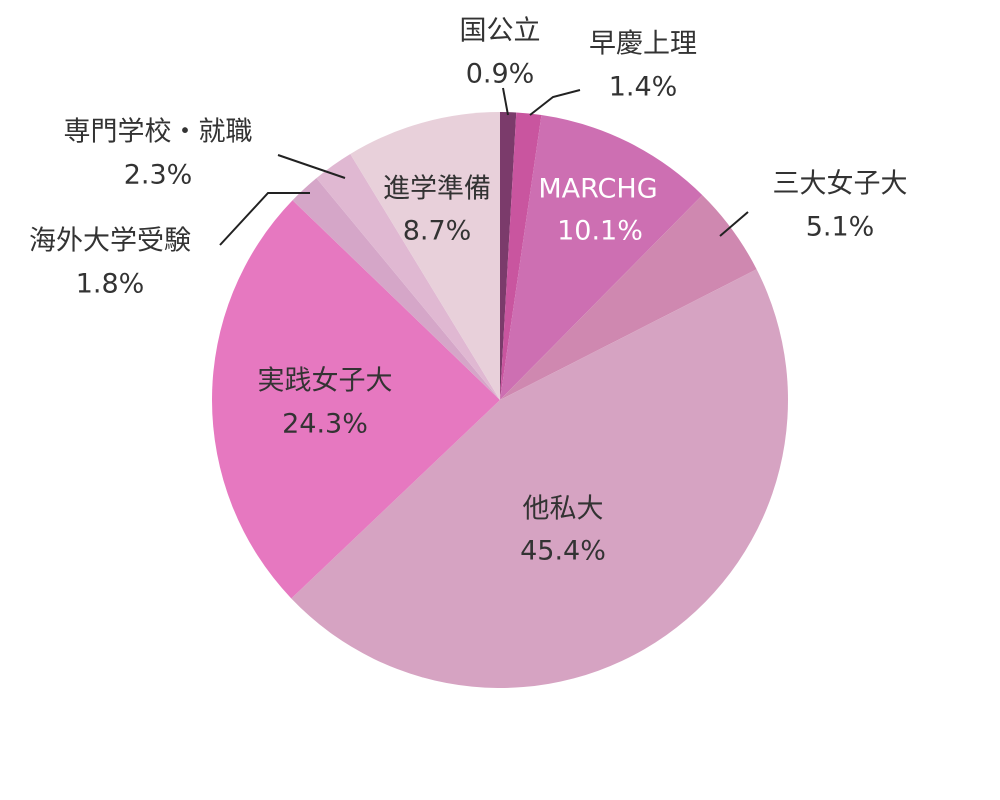 This screenshot has width=1000, height=800. I want to click on slice-label: 国公立, so click(500, 31).